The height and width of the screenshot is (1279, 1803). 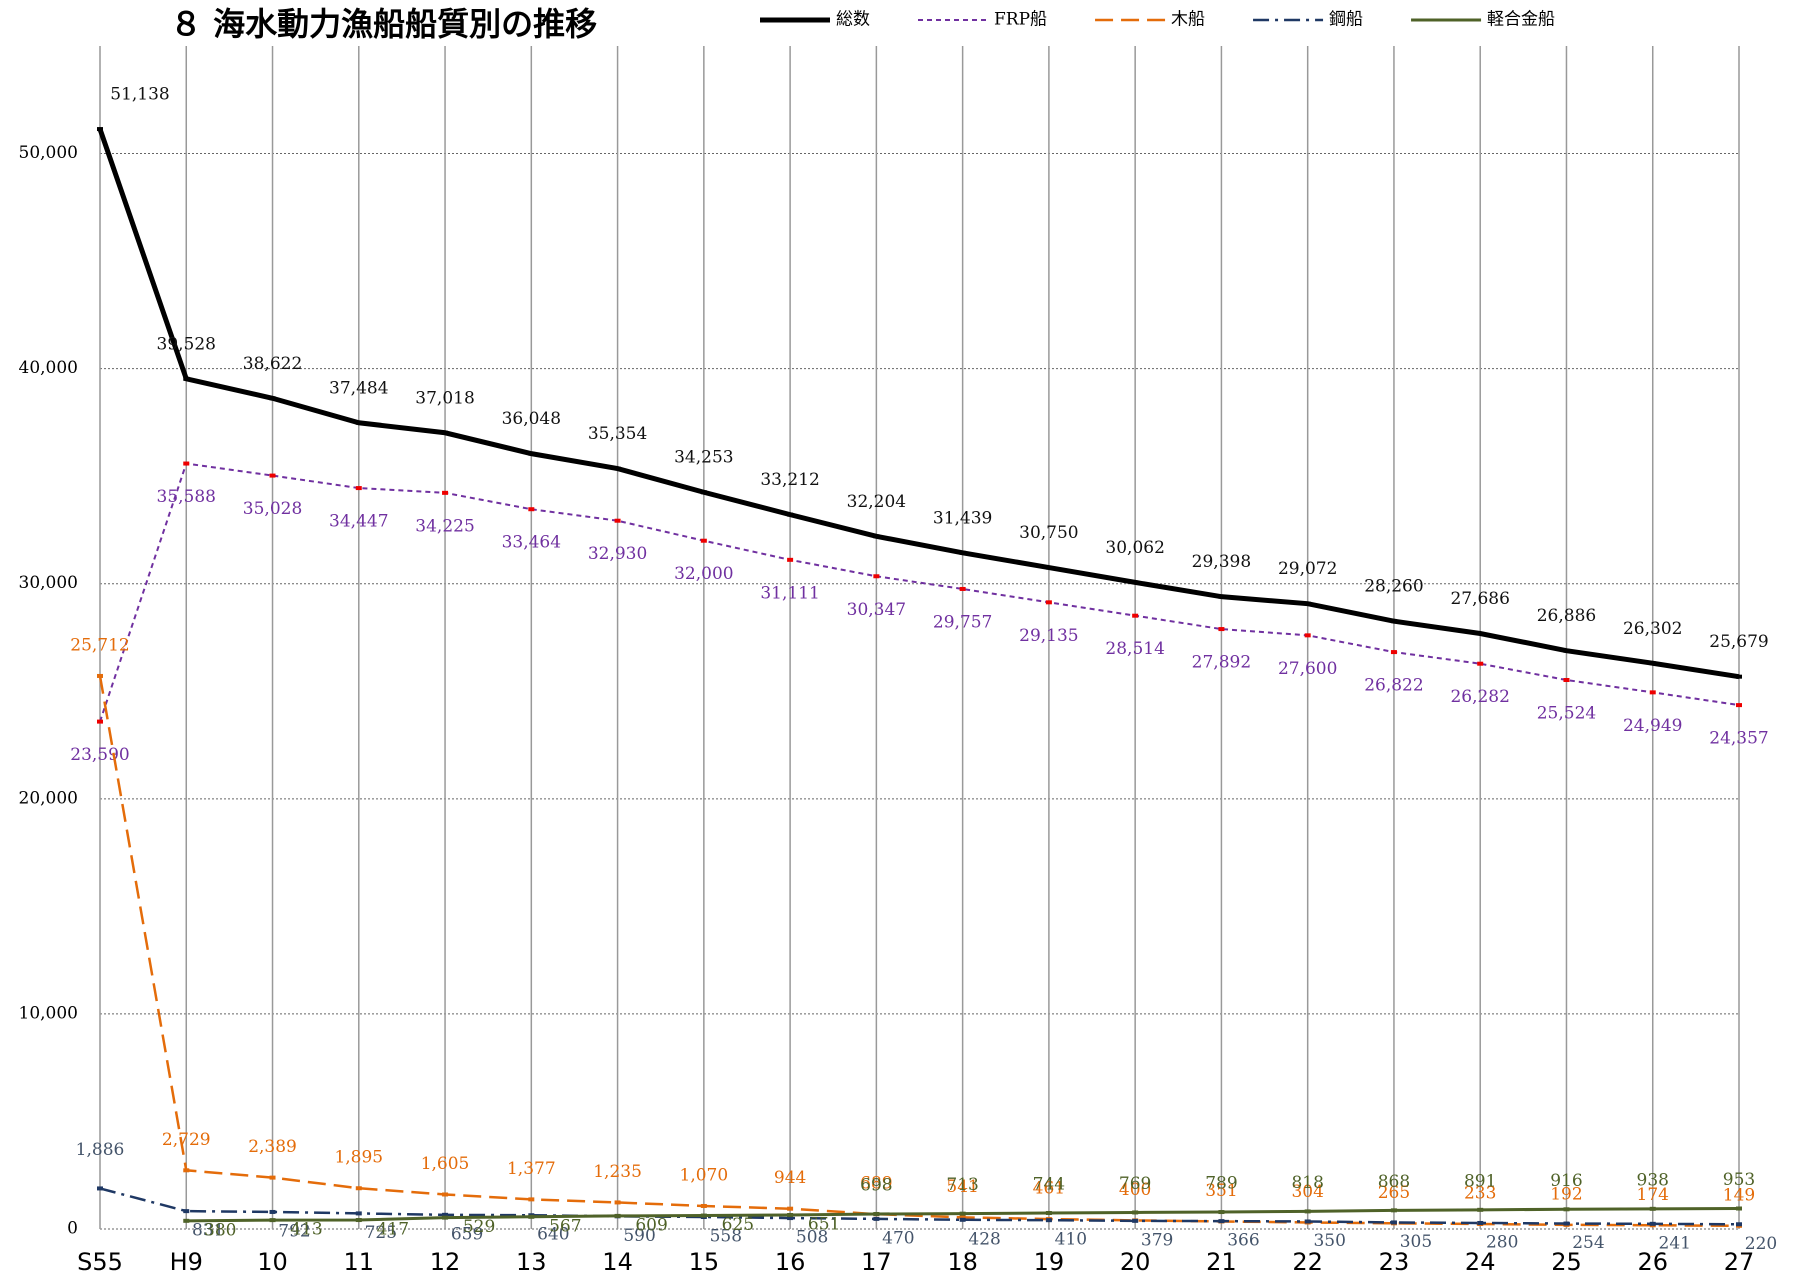 I want to click on data-label: 24,949, so click(x=1652, y=726).